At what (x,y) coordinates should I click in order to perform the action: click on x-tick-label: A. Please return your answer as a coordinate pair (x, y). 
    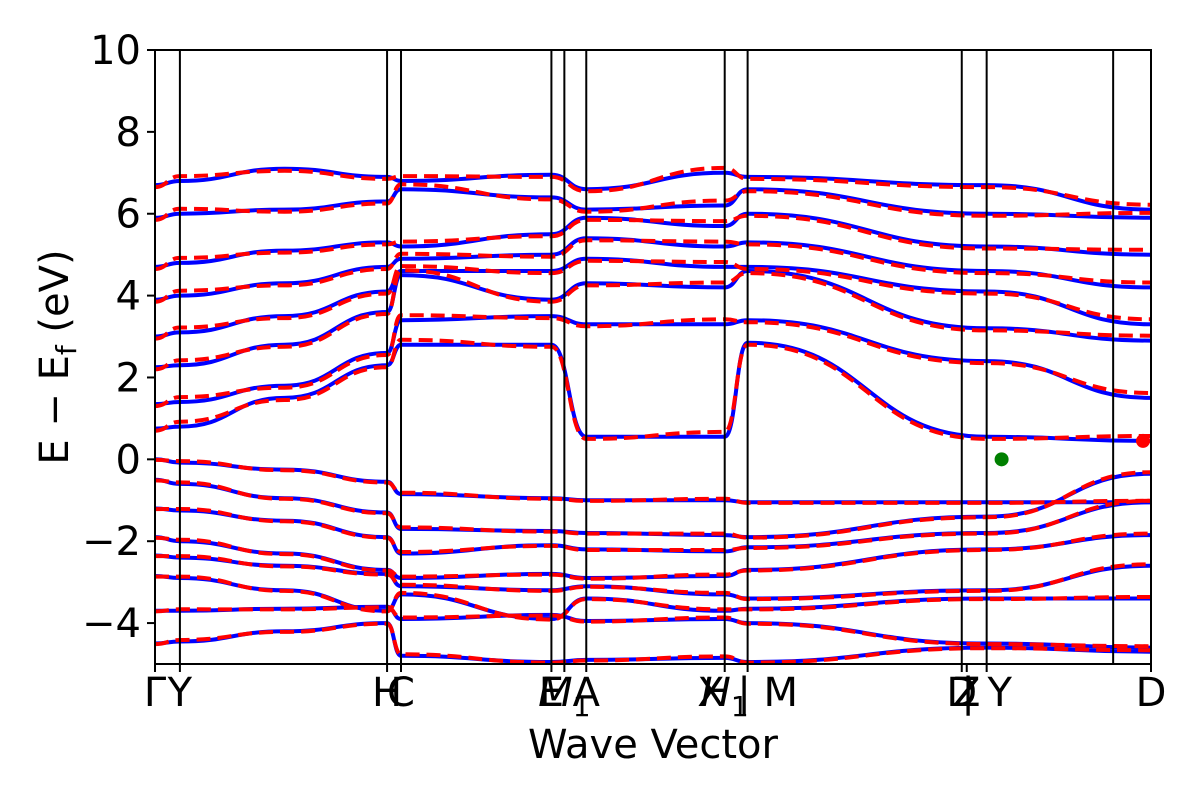
    Looking at the image, I should click on (587, 693).